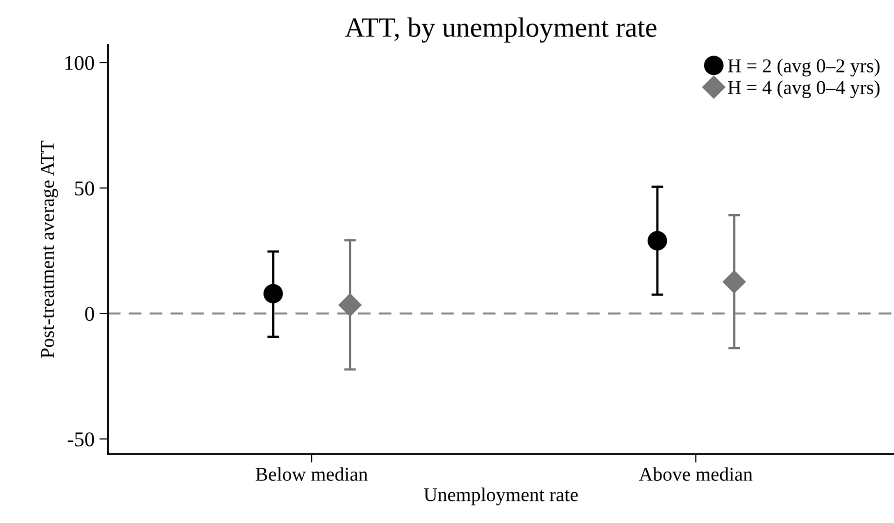 The width and height of the screenshot is (894, 523). Describe the element at coordinates (89, 313) in the screenshot. I see `y-tick-label: 0` at that location.